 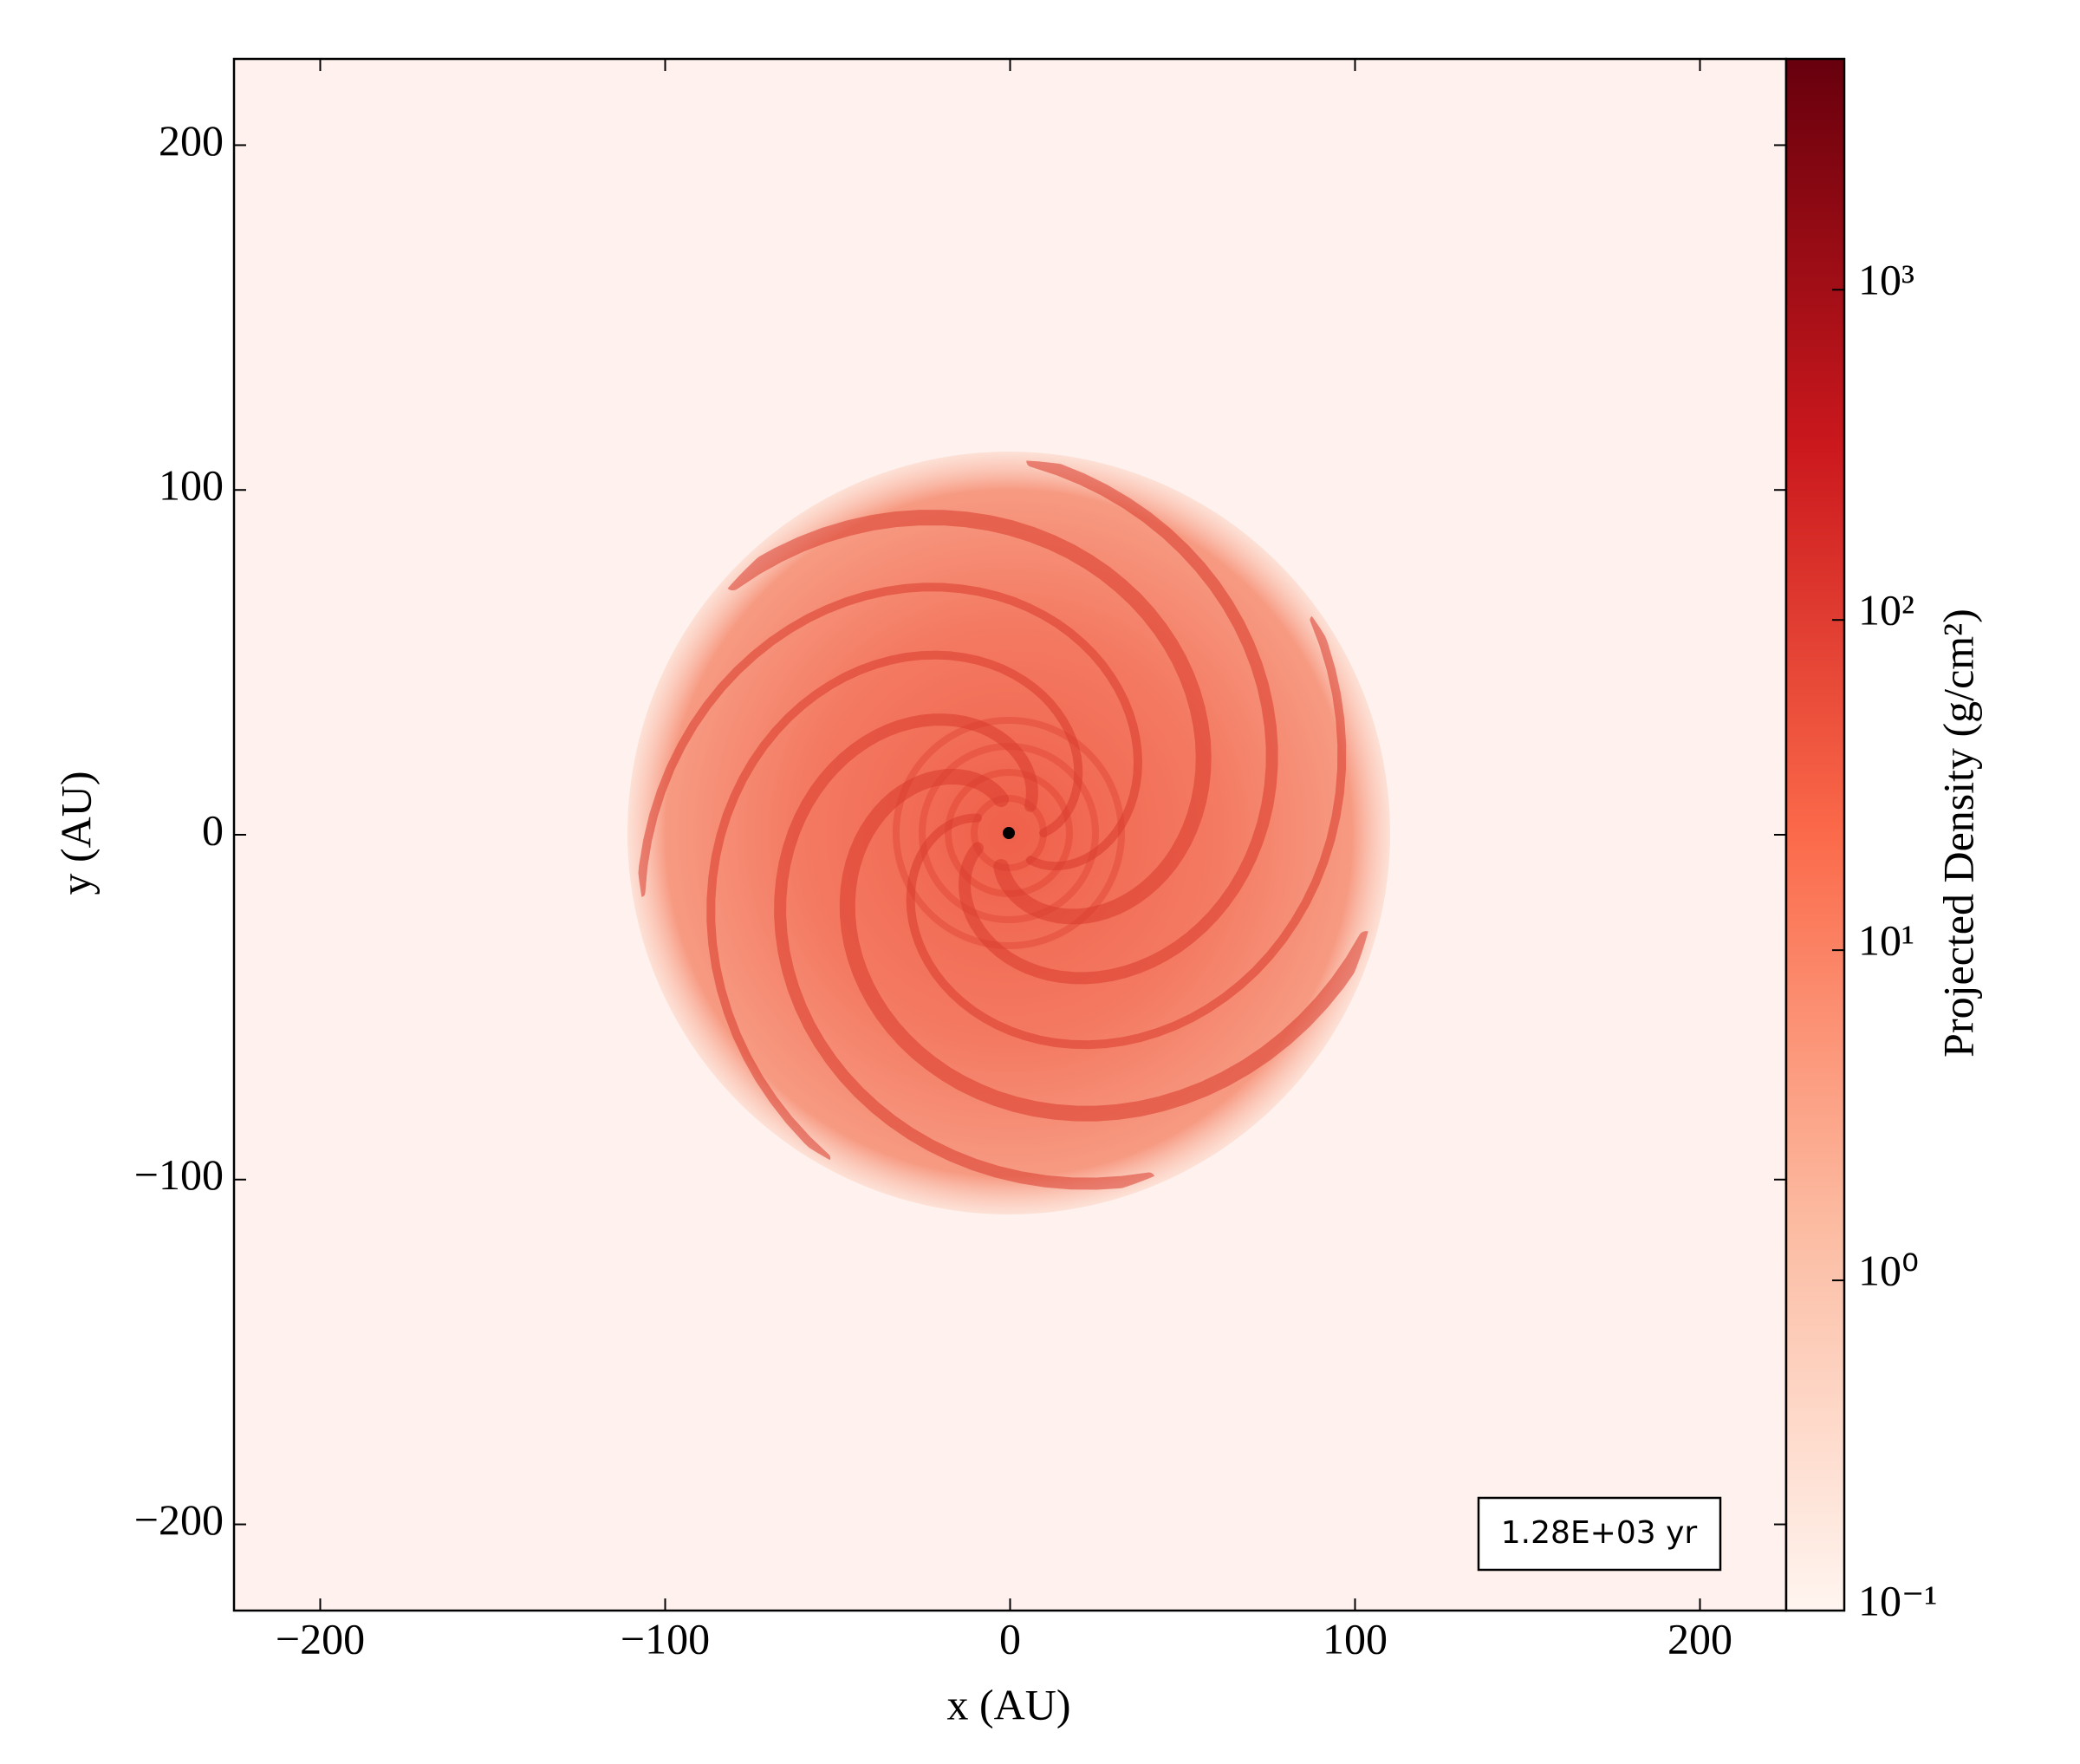 What do you see at coordinates (1958, 833) in the screenshot?
I see `colorbar-label: Projected Density (g/cm²)` at bounding box center [1958, 833].